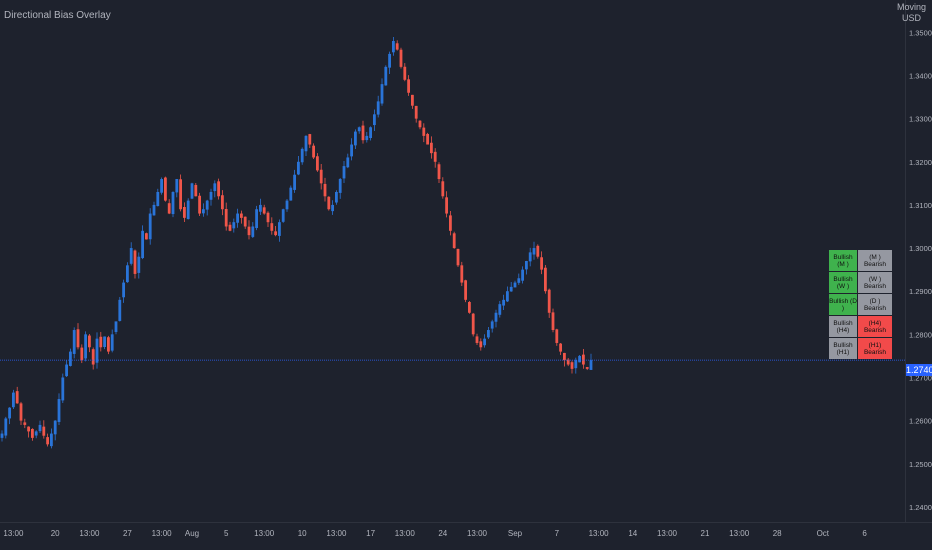  I want to click on y-tick-label: 1.35000, so click(920, 32).